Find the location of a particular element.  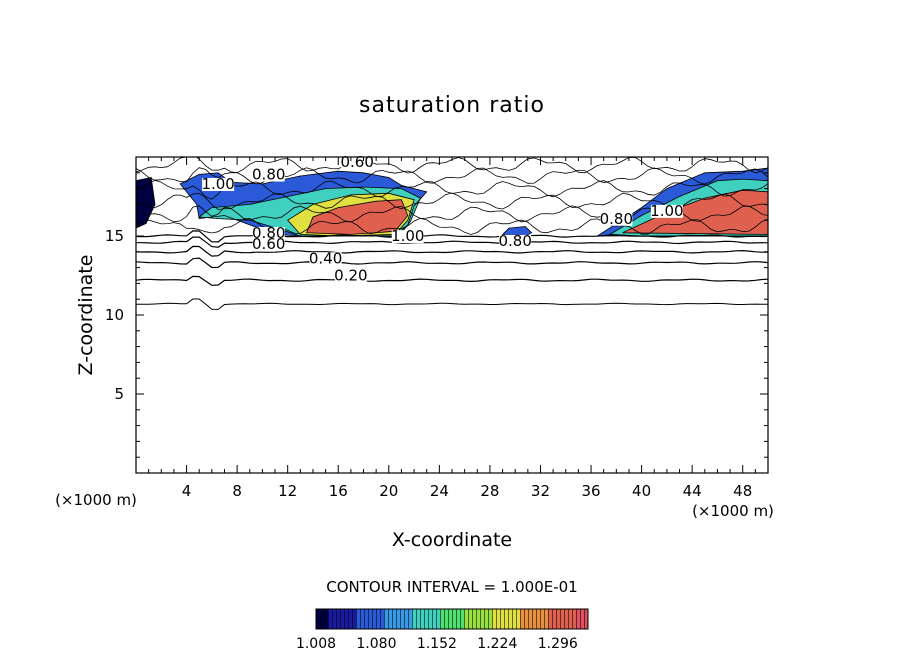

y-tick-label: 15 is located at coordinates (114, 236).